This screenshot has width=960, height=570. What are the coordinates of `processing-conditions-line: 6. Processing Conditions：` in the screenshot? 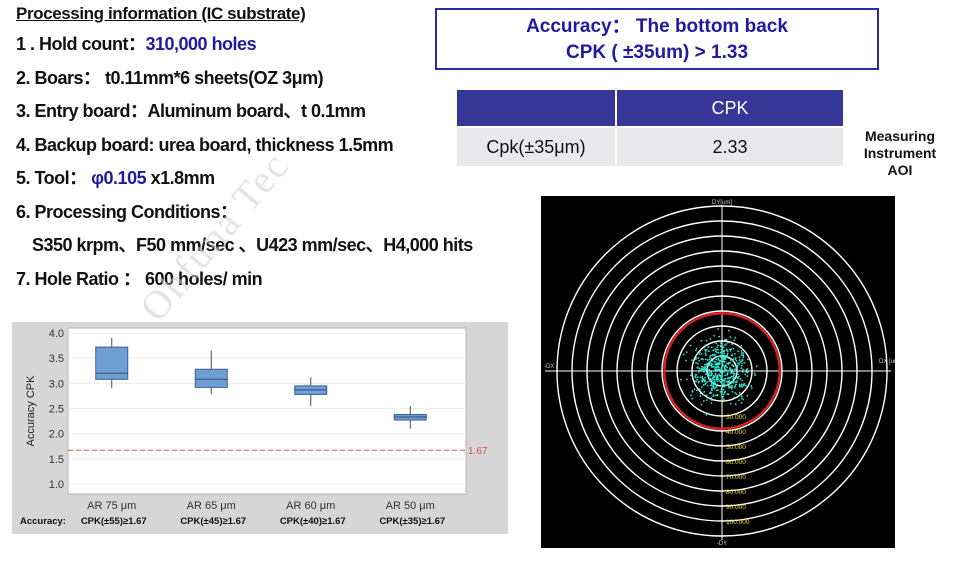 It's located at (127, 211).